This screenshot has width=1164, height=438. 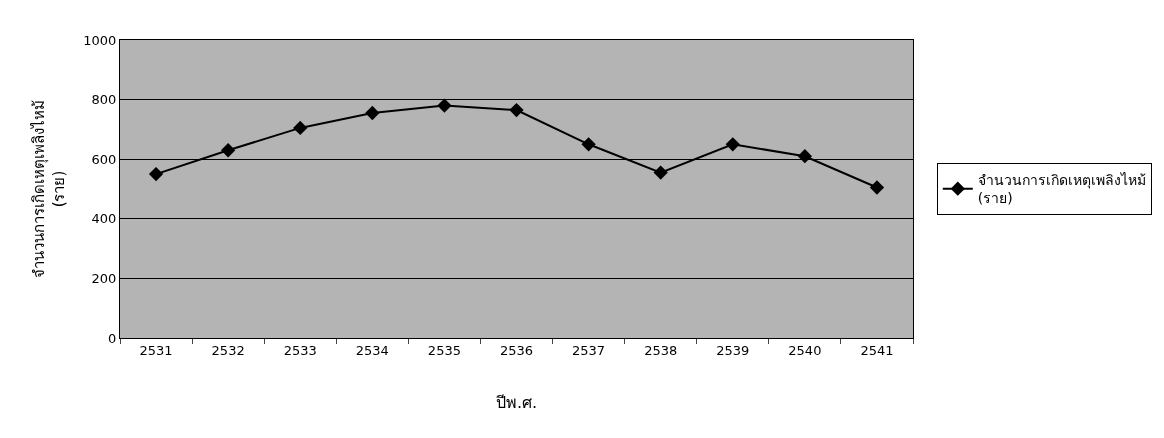 What do you see at coordinates (228, 350) in the screenshot?
I see `x-tick-label: 2532` at bounding box center [228, 350].